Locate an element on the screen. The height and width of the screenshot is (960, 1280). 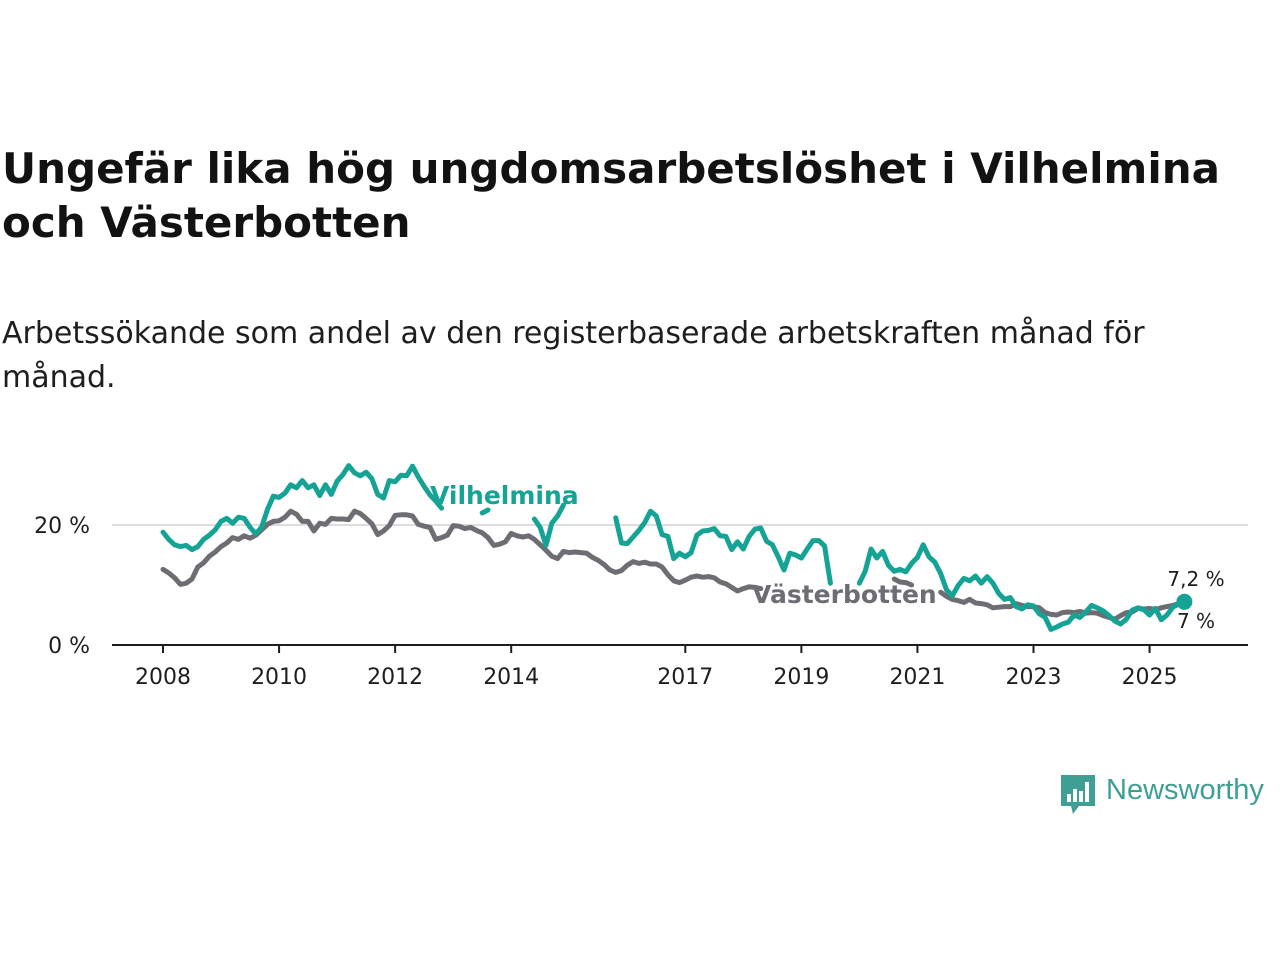
end-label-vilhelmina: 7,2 % is located at coordinates (1195, 579).